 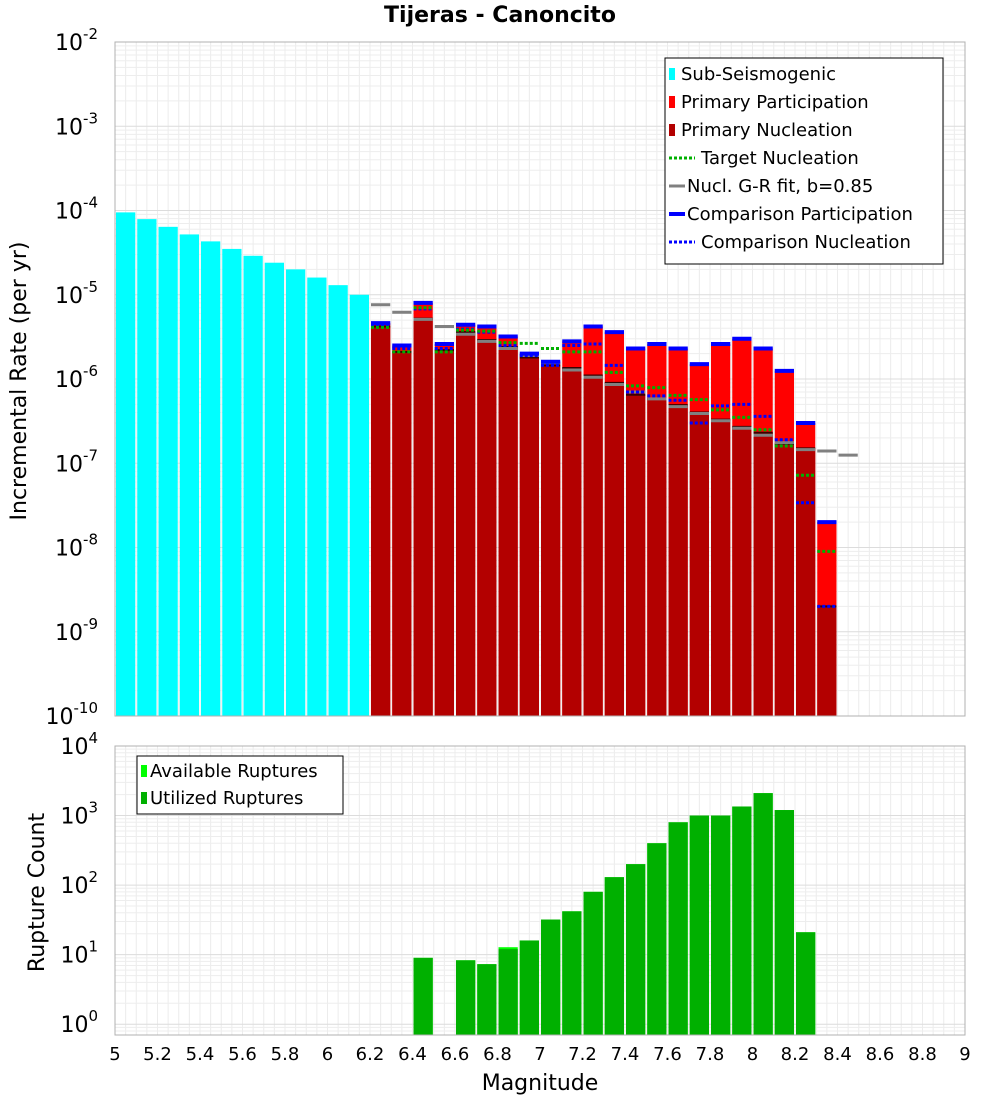 I want to click on y-tick-label: 10⁻⁴, so click(x=76, y=209).